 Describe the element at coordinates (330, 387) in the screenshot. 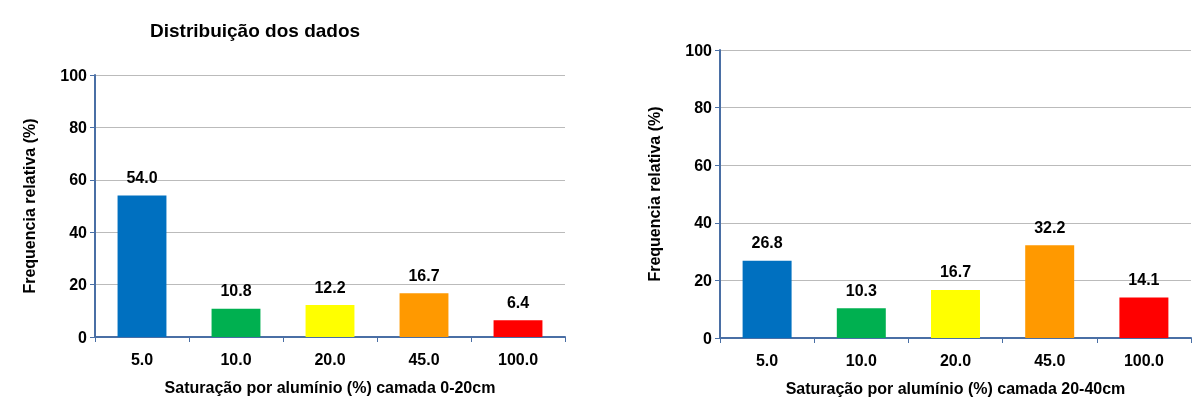

I see `x-axis-title: Saturação por alumínio (%) camada 0-20cm` at that location.